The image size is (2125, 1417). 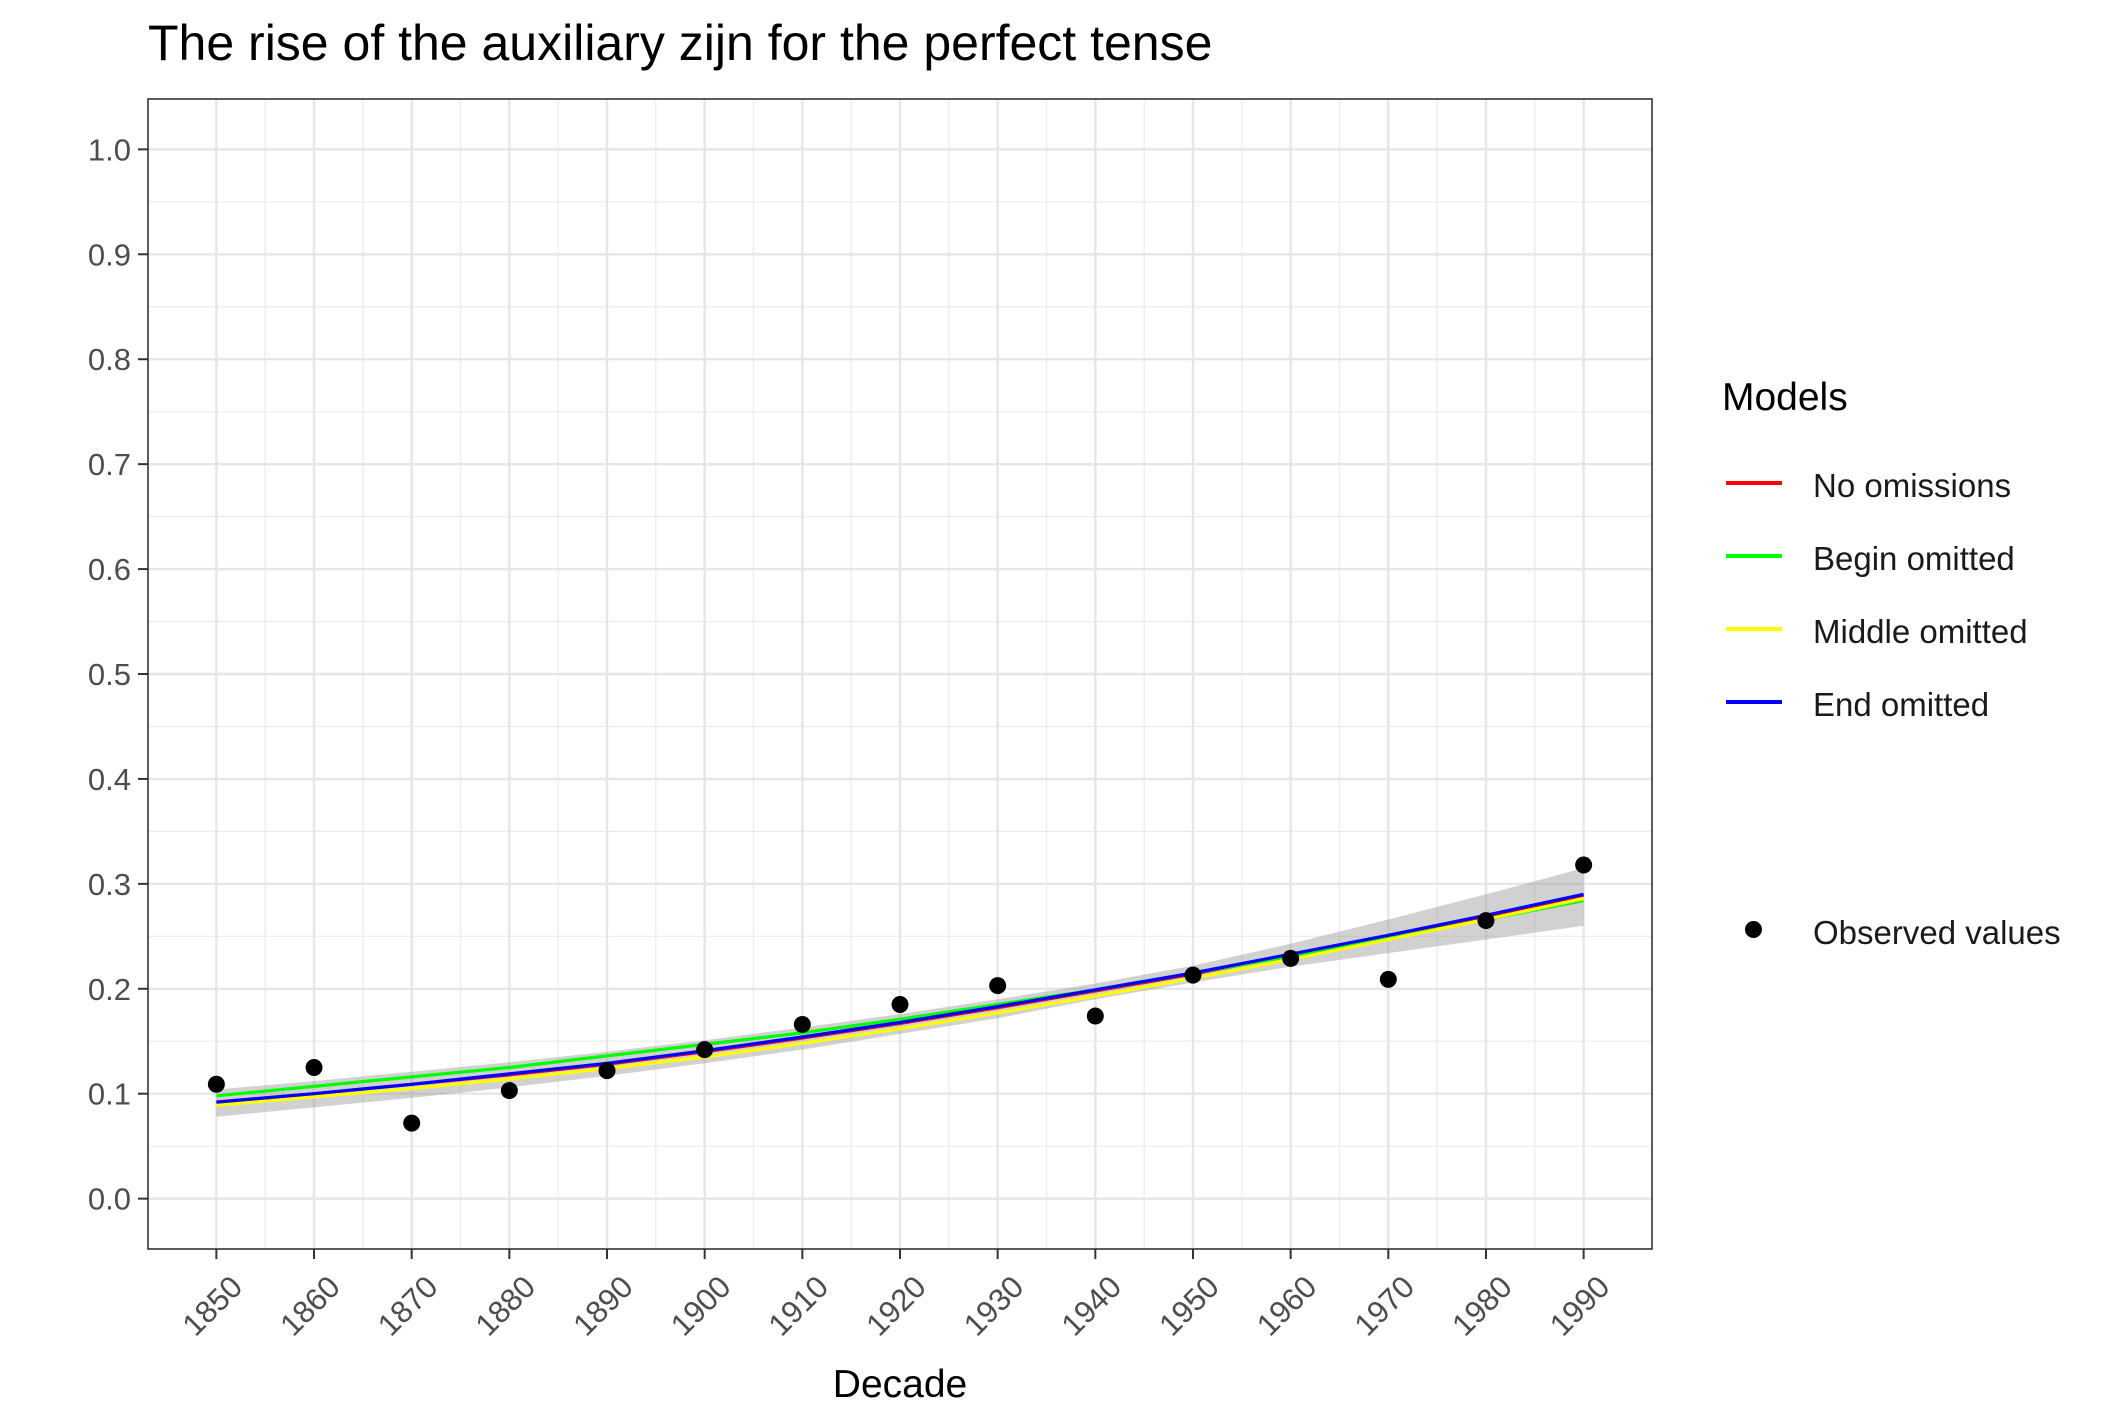 What do you see at coordinates (109, 674) in the screenshot?
I see `y-tick-label: 0.5` at bounding box center [109, 674].